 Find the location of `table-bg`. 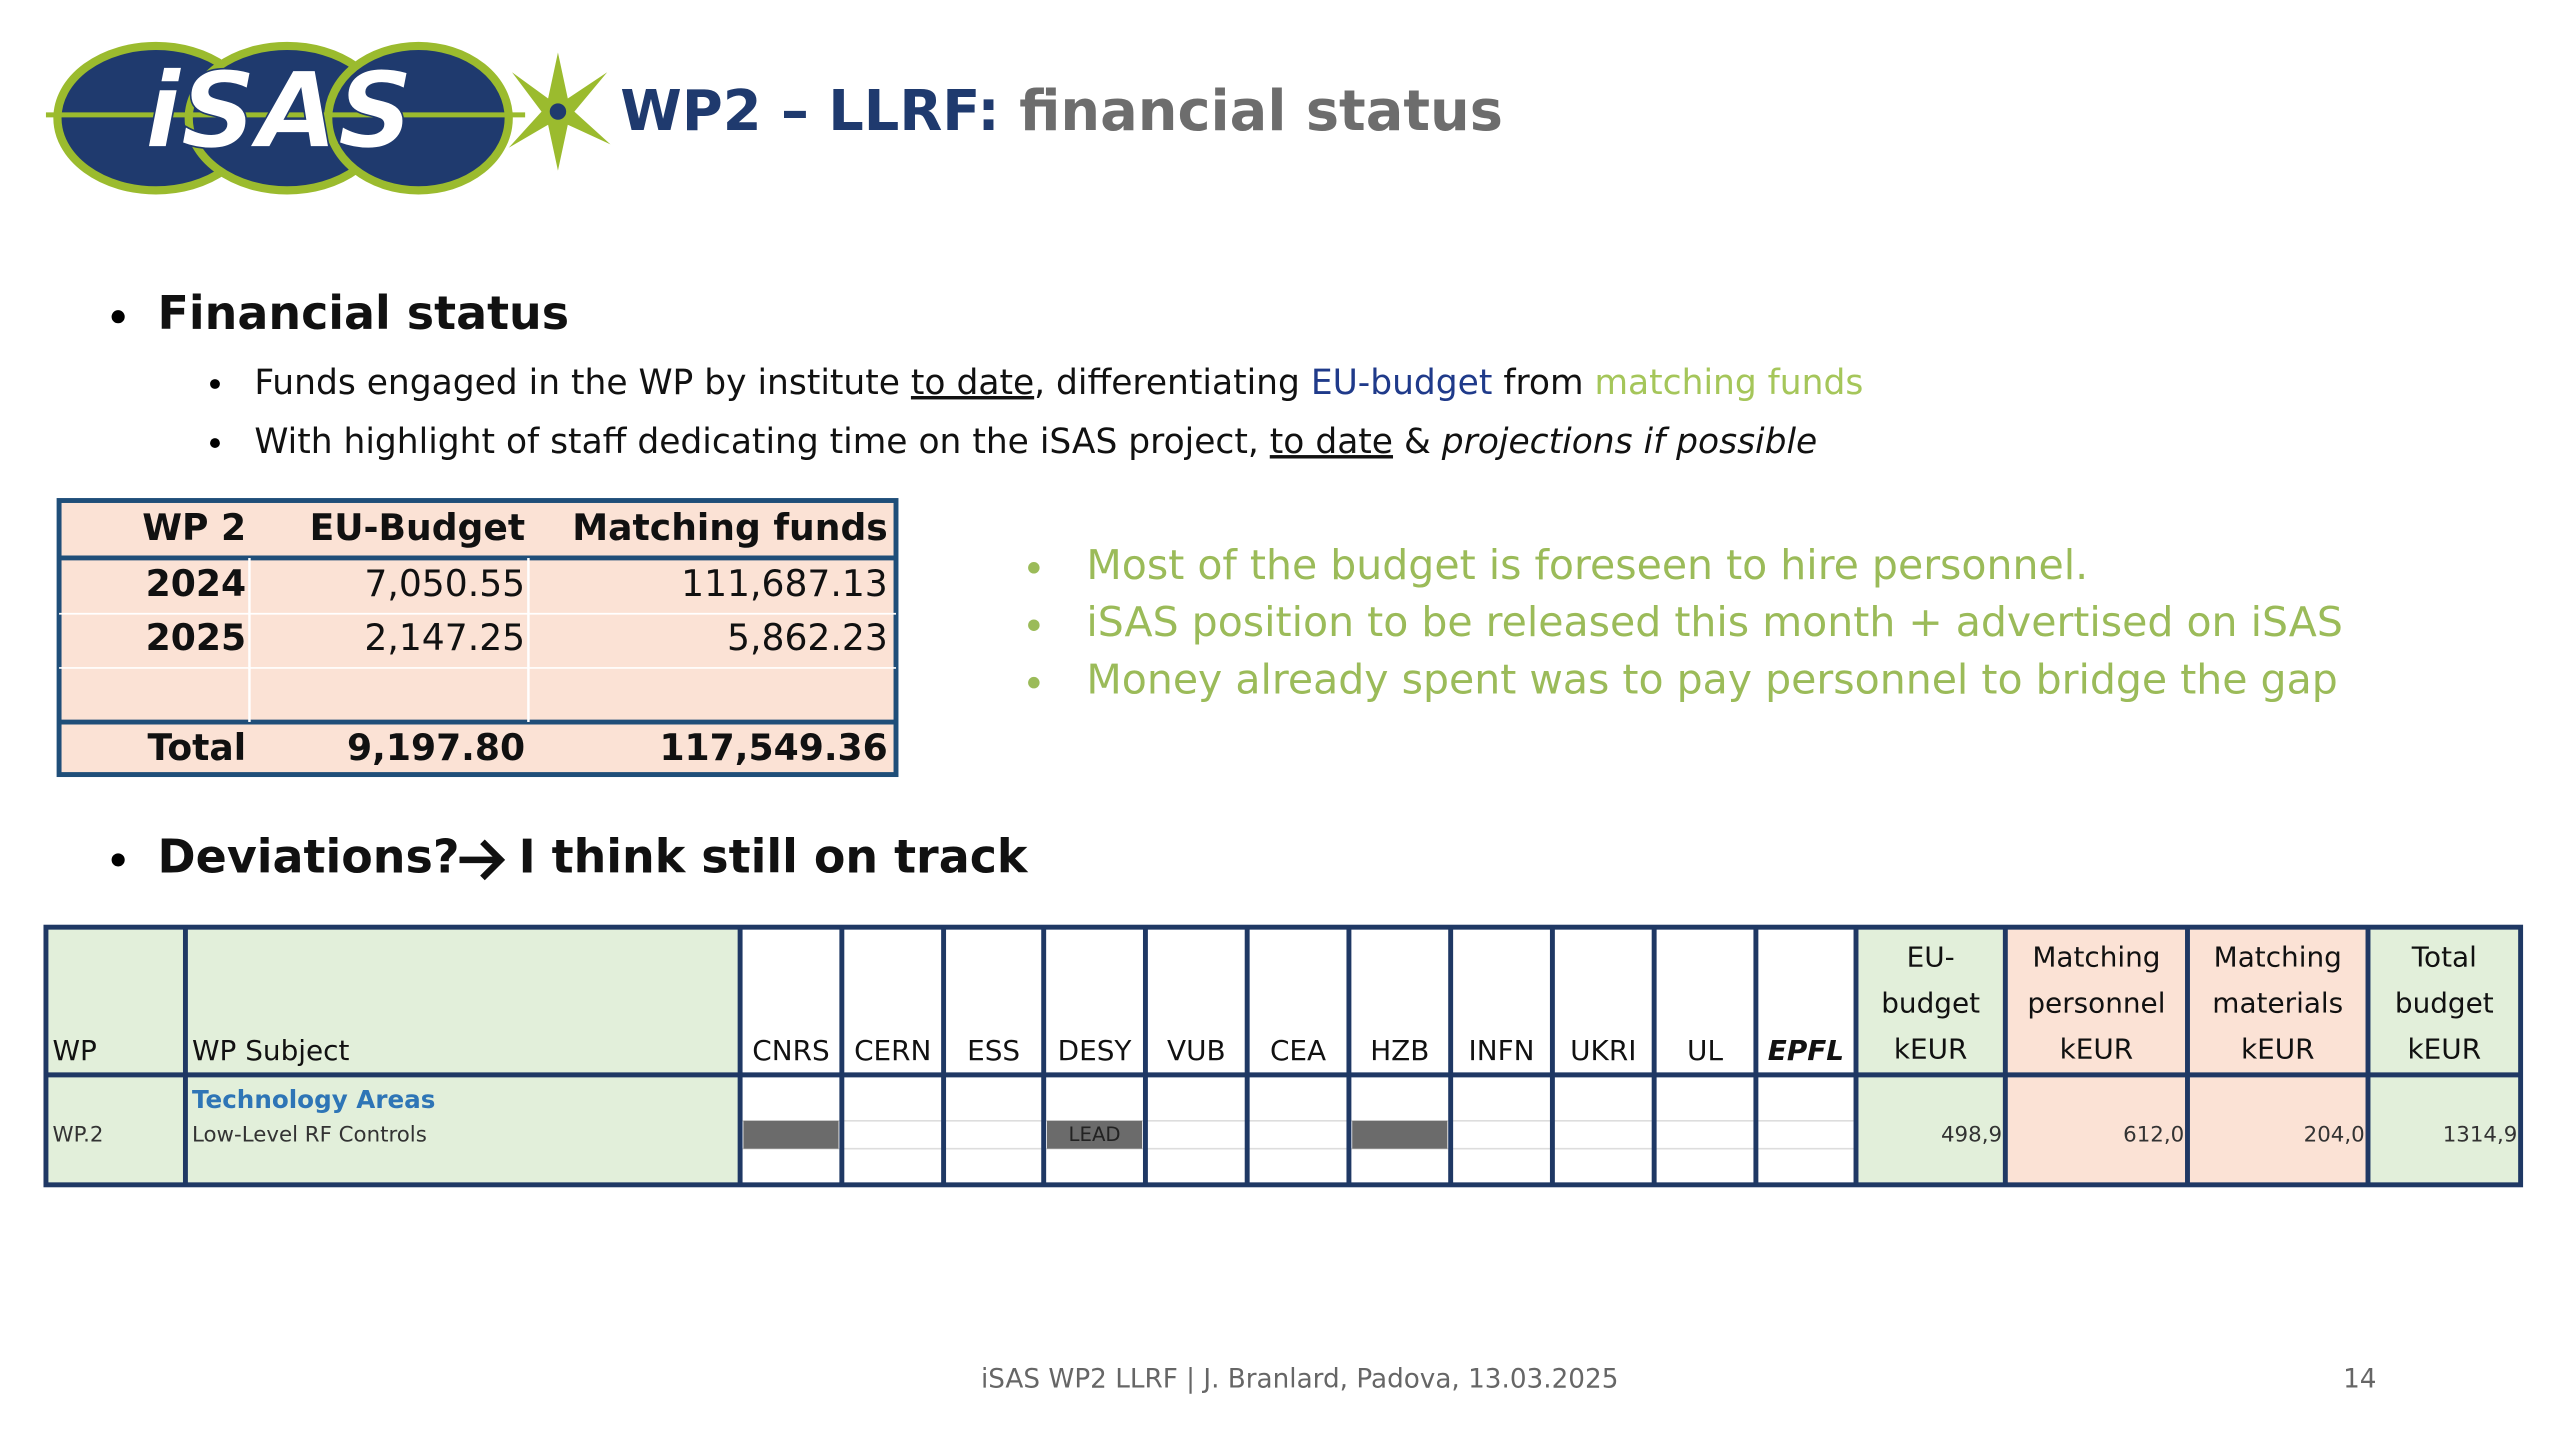

table-bg is located at coordinates (477, 638).